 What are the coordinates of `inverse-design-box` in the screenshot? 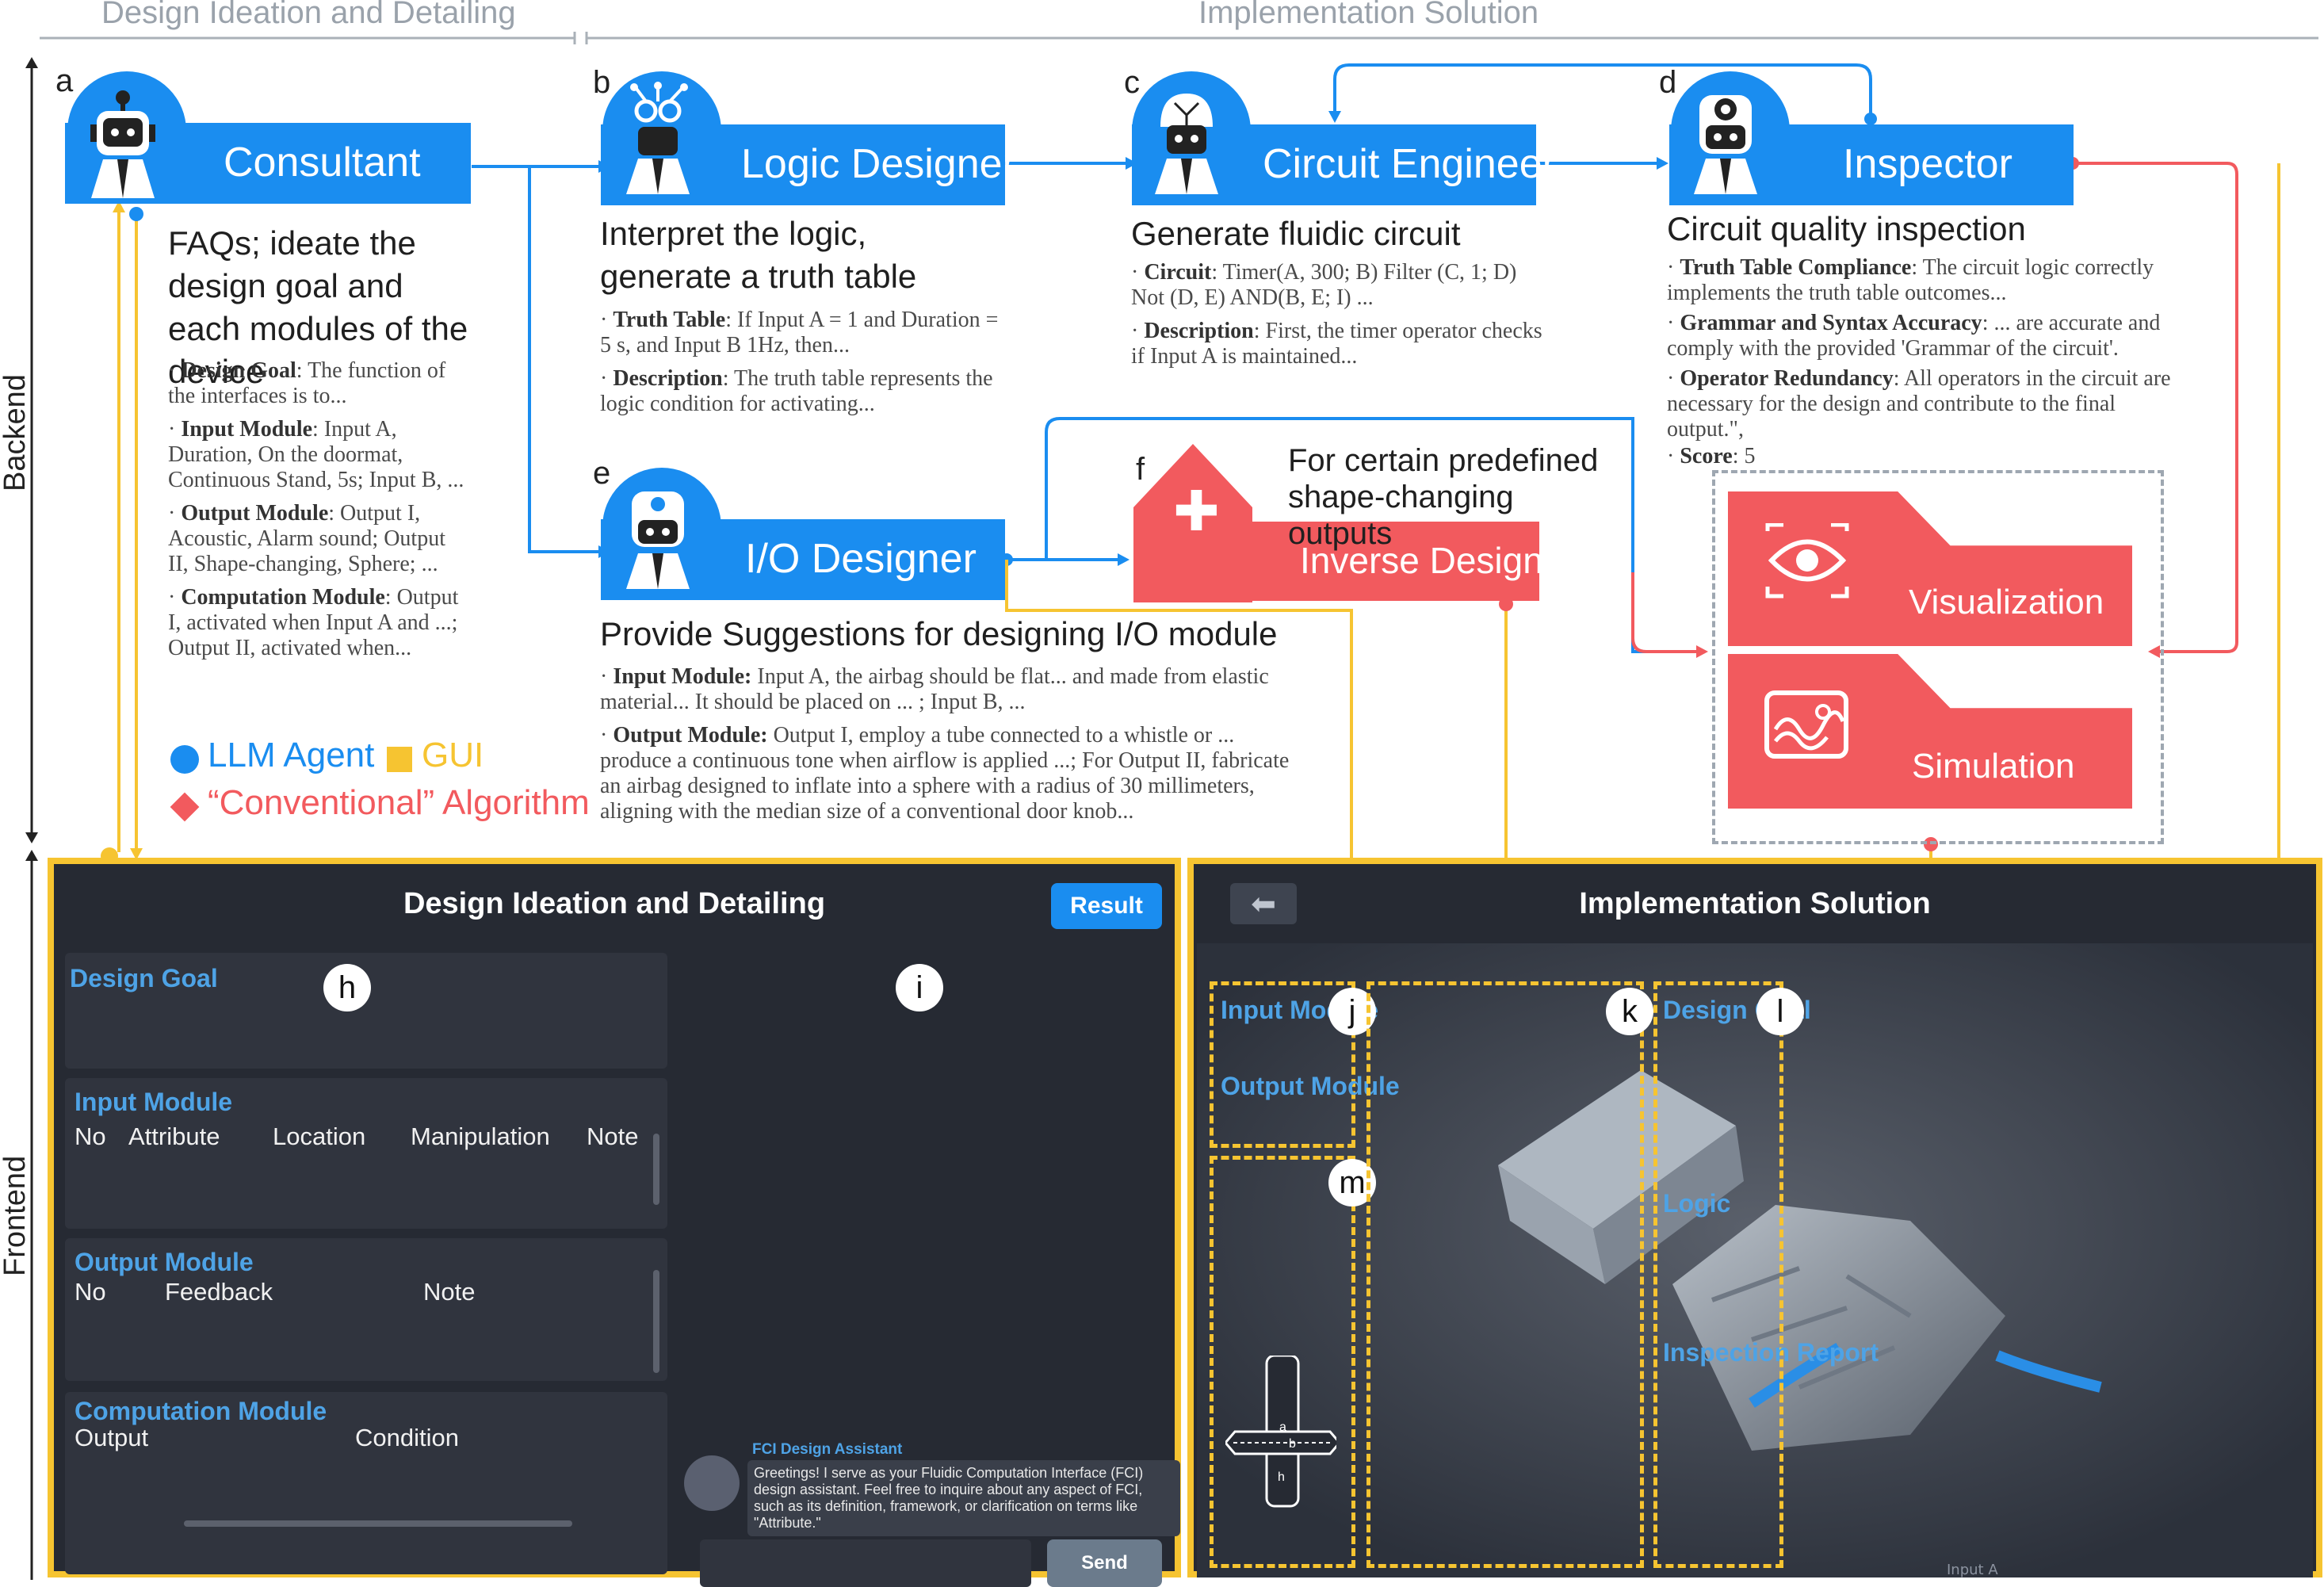 It's located at (1336, 561).